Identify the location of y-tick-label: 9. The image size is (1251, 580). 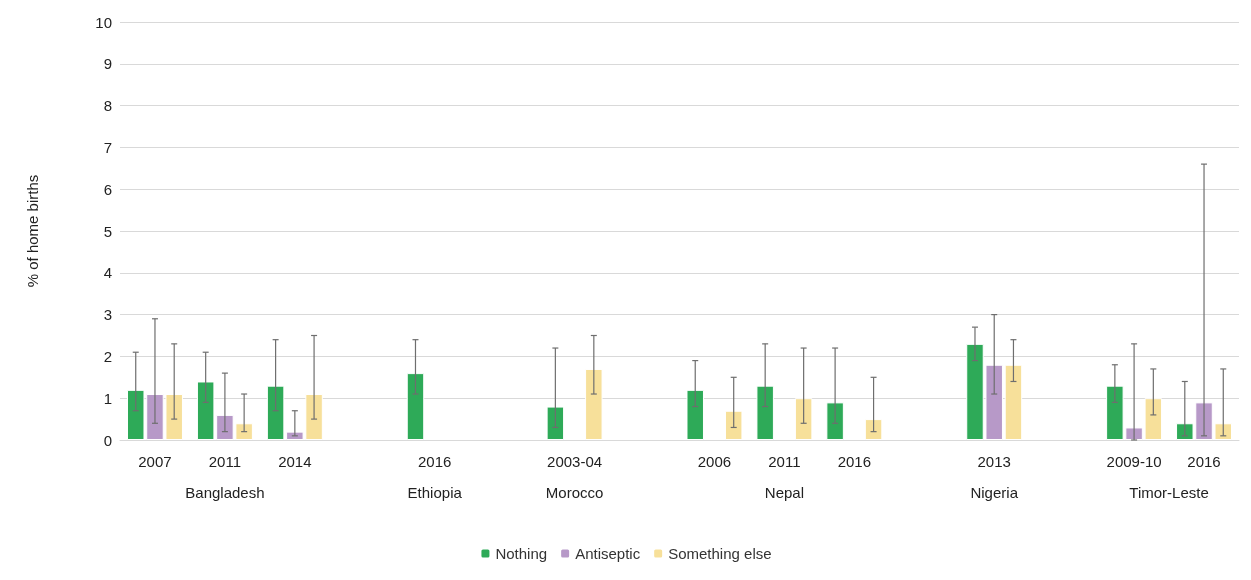
(107, 64).